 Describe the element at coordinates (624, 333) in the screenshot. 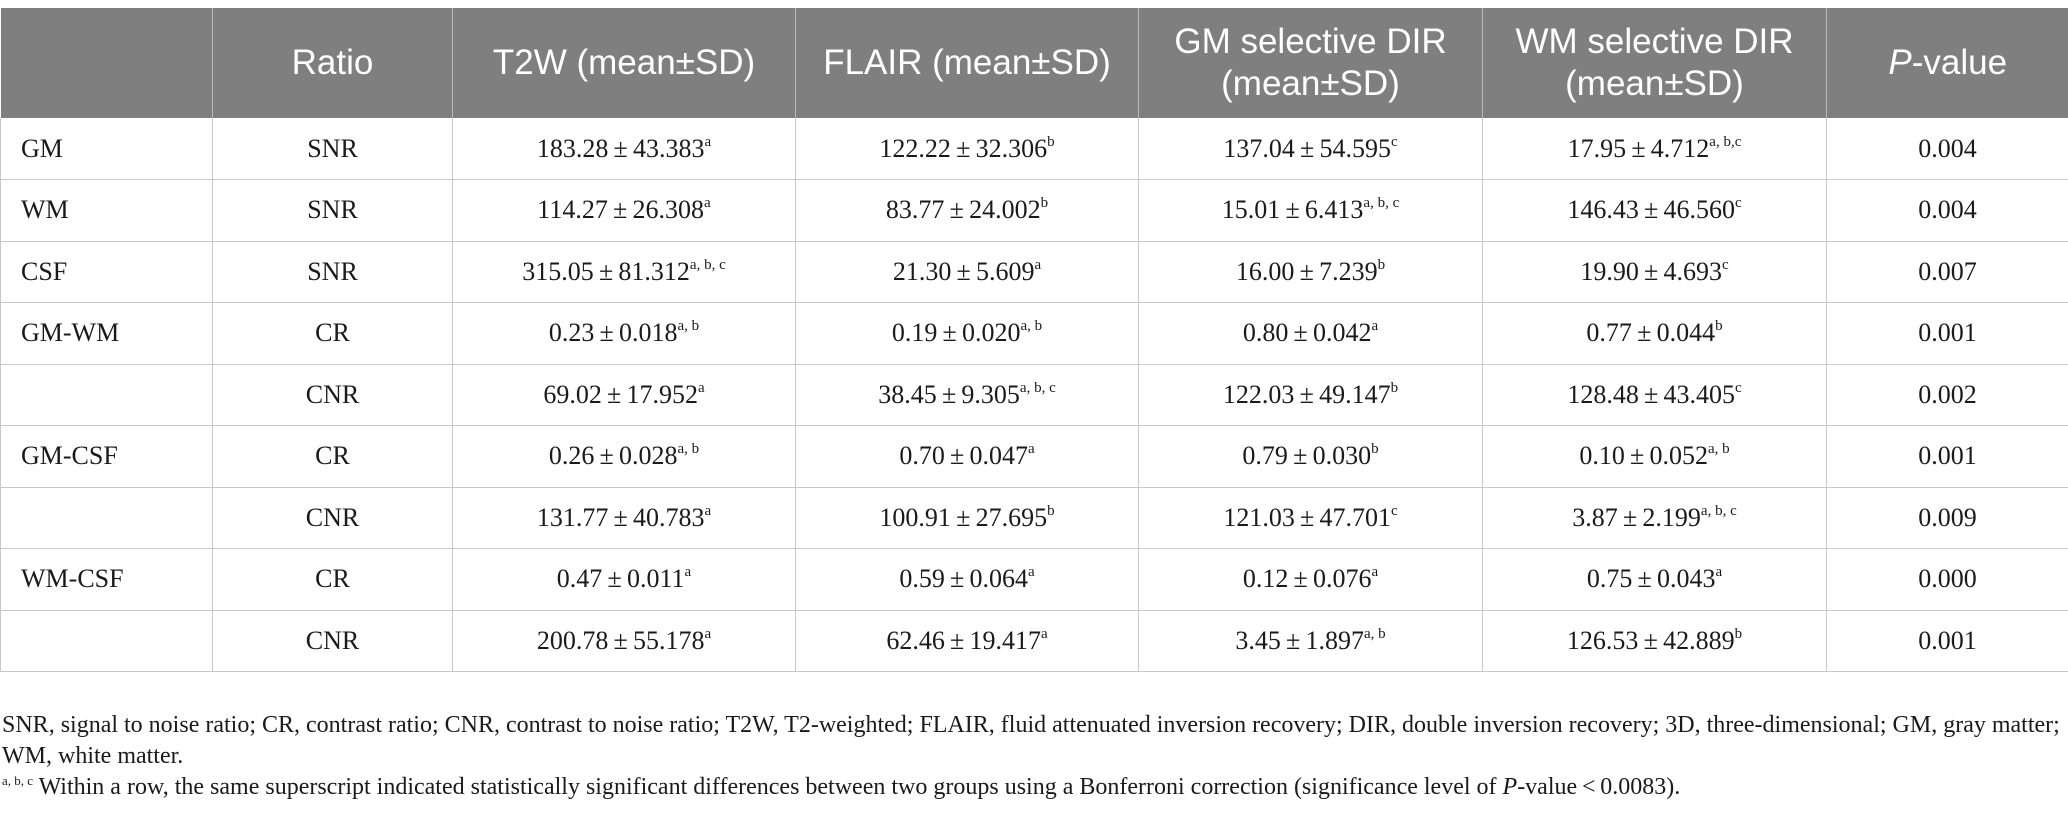

I see `cell-t2w: 0.23 ± 0.018a, b` at that location.